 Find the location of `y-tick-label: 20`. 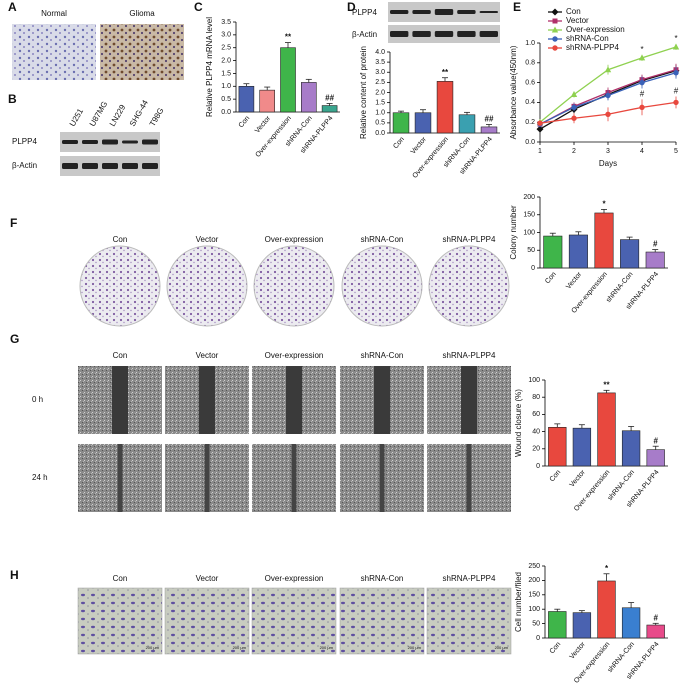

y-tick-label: 20 is located at coordinates (536, 449).